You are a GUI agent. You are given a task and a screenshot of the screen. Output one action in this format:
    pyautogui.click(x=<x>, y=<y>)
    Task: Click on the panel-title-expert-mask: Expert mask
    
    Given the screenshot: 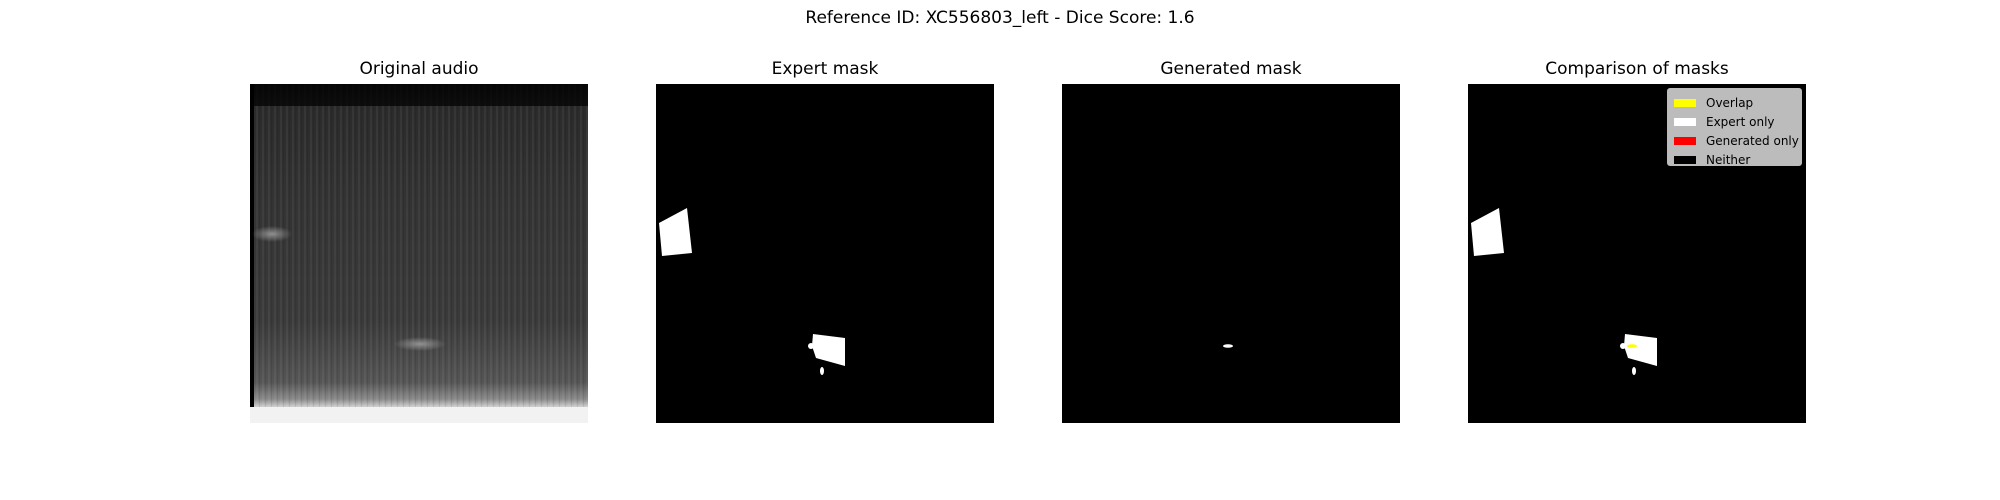 What is the action you would take?
    pyautogui.click(x=825, y=69)
    